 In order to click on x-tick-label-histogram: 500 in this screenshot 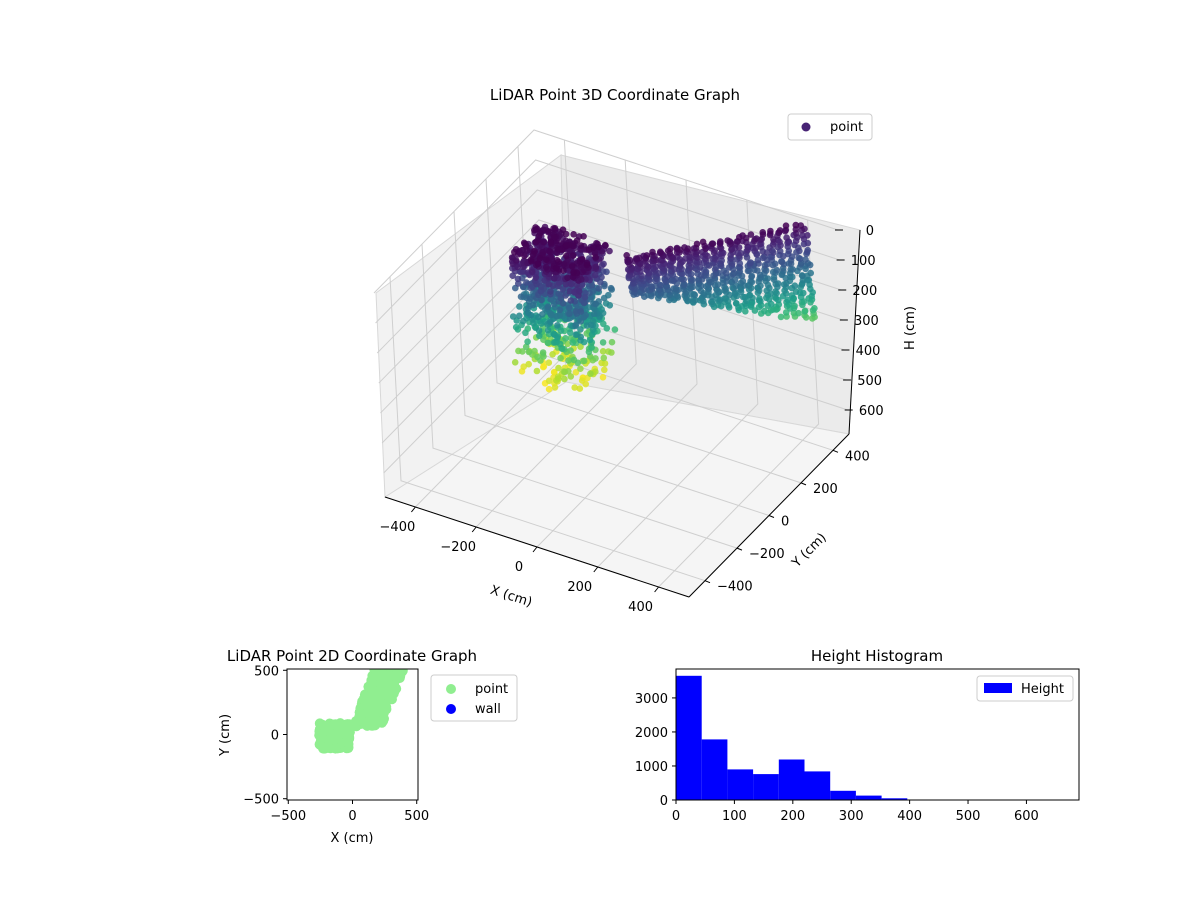, I will do `click(968, 816)`.